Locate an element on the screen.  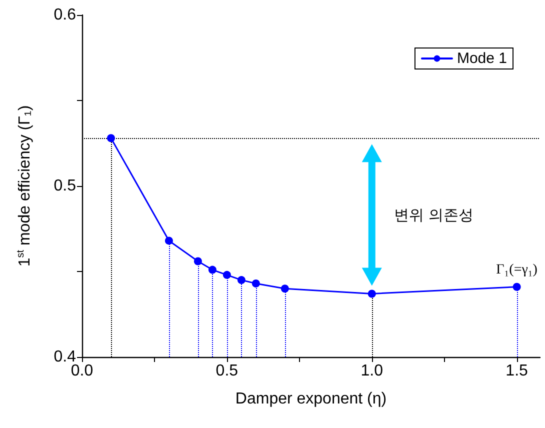
annotation: 변위 의존성 is located at coordinates (434, 215).